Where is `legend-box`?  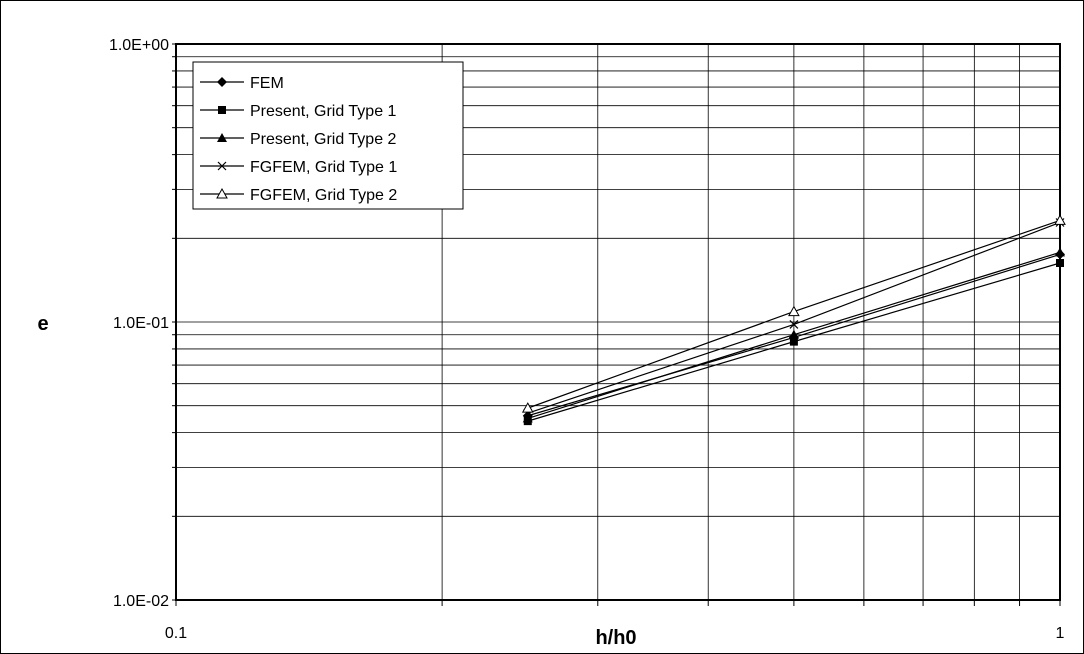
legend-box is located at coordinates (328, 135).